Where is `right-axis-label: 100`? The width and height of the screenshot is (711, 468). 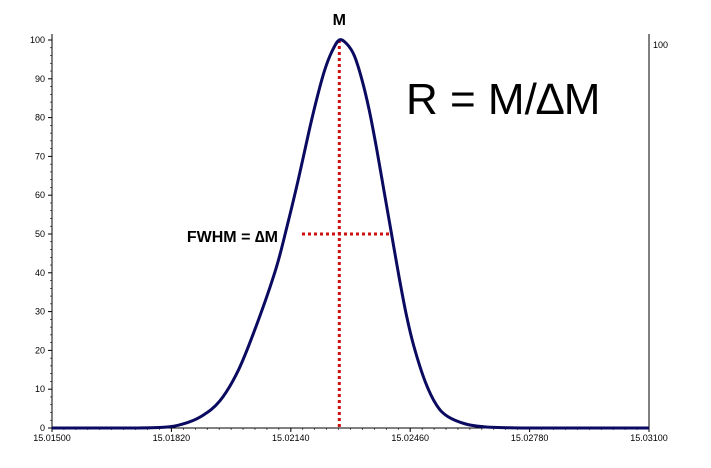 right-axis-label: 100 is located at coordinates (660, 45).